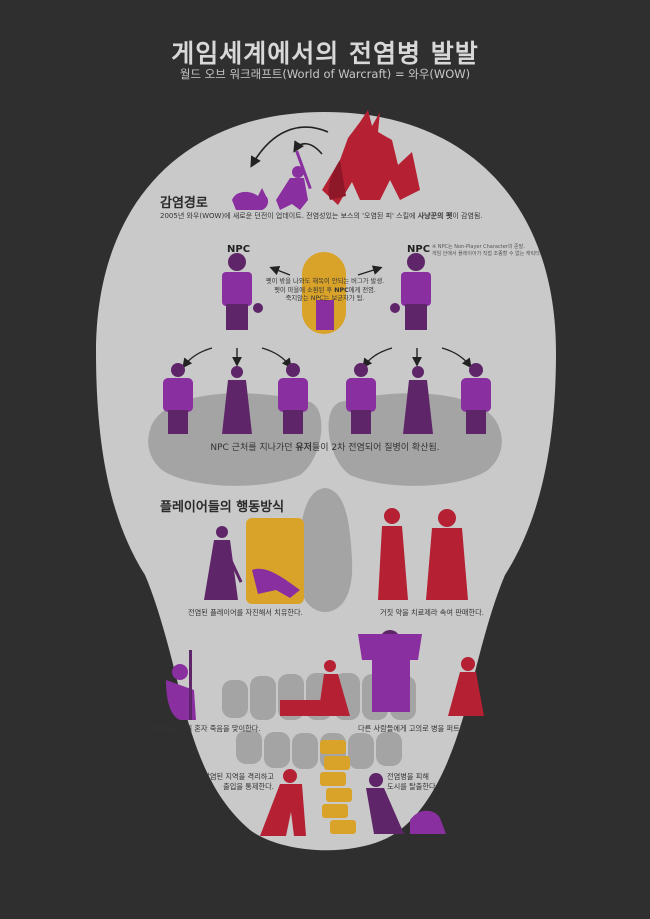  I want to click on left-eye-socket, so click(235, 439).